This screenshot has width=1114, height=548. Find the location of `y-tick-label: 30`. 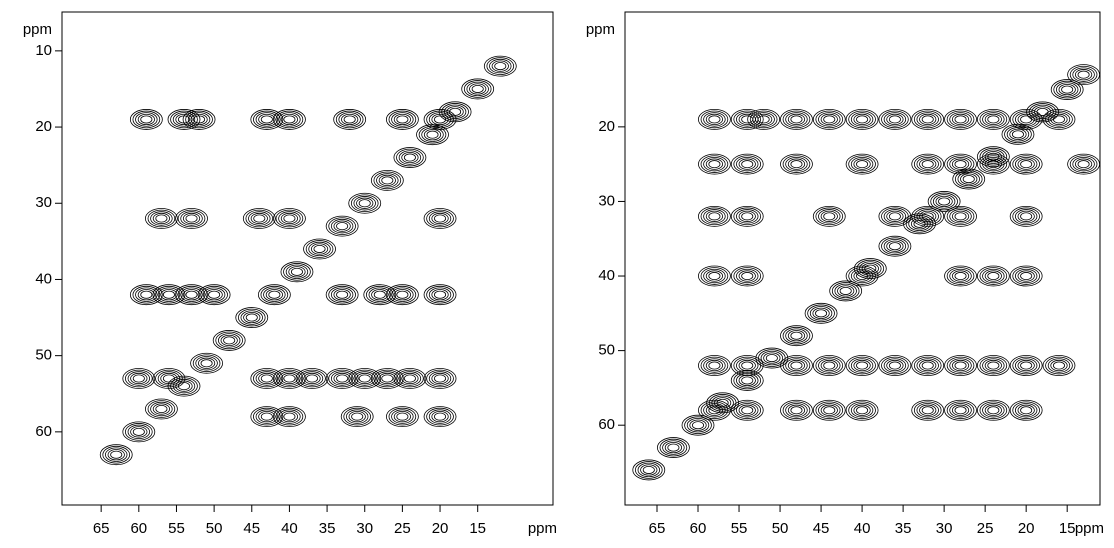

y-tick-label: 30 is located at coordinates (43, 202).